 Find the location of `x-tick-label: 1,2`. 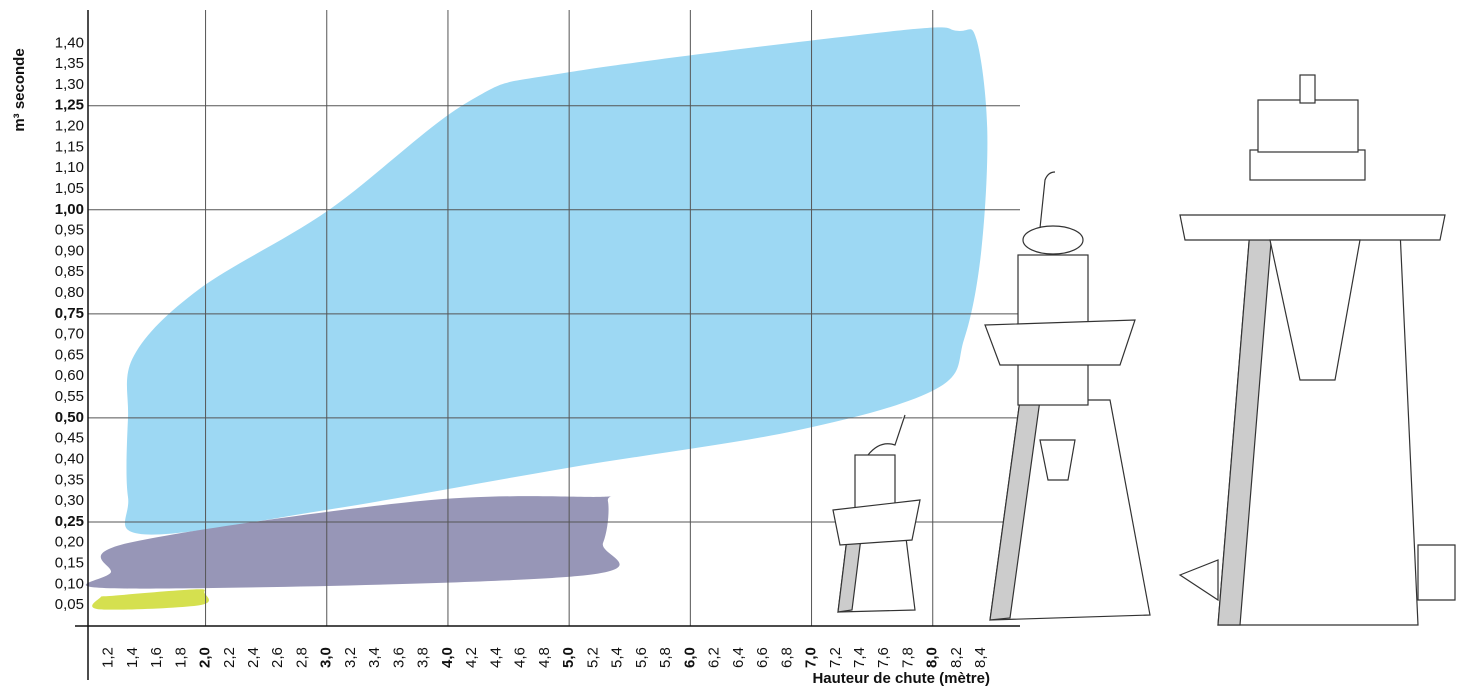

x-tick-label: 1,2 is located at coordinates (108, 657).